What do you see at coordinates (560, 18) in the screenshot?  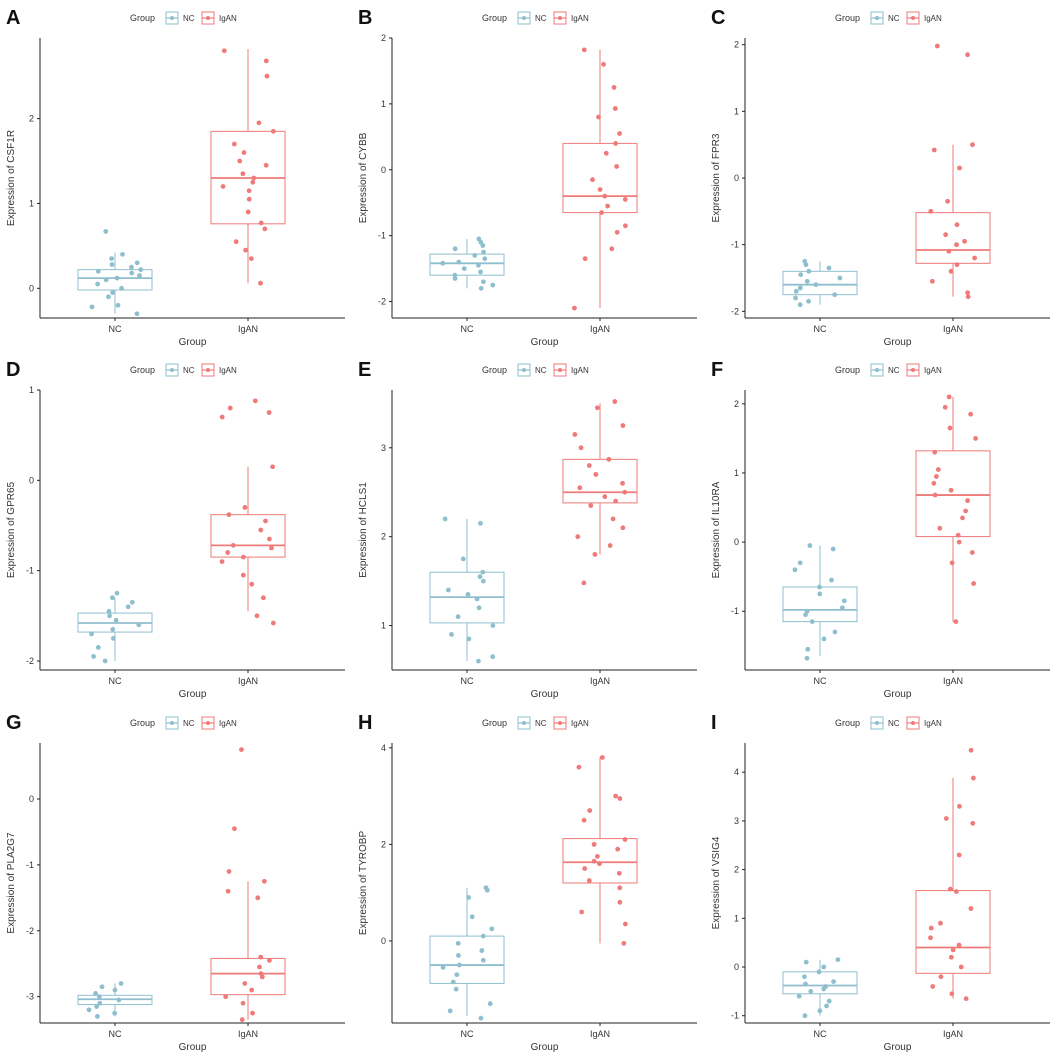 I see `legend-key-igan-dot` at bounding box center [560, 18].